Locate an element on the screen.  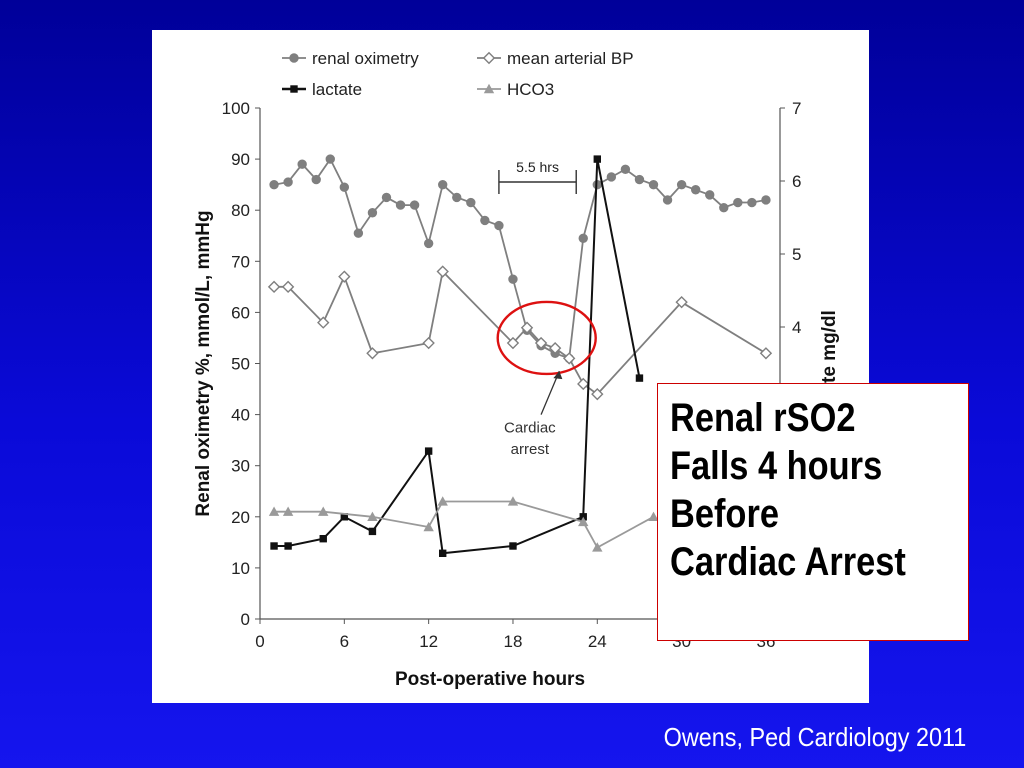
arrest-pointer-arrowhead is located at coordinates (558, 375).